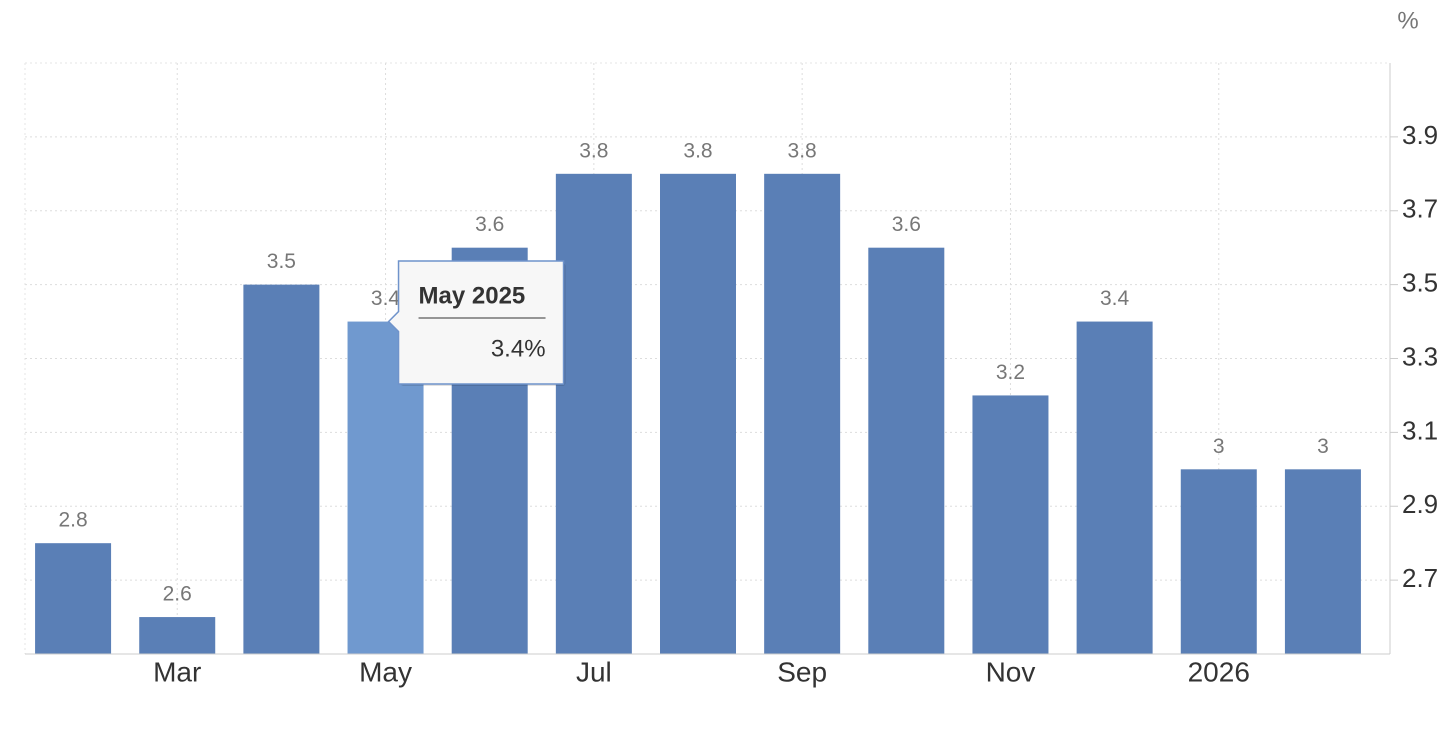 This screenshot has height=729, width=1440. What do you see at coordinates (802, 671) in the screenshot?
I see `x-tick-label: Sep` at bounding box center [802, 671].